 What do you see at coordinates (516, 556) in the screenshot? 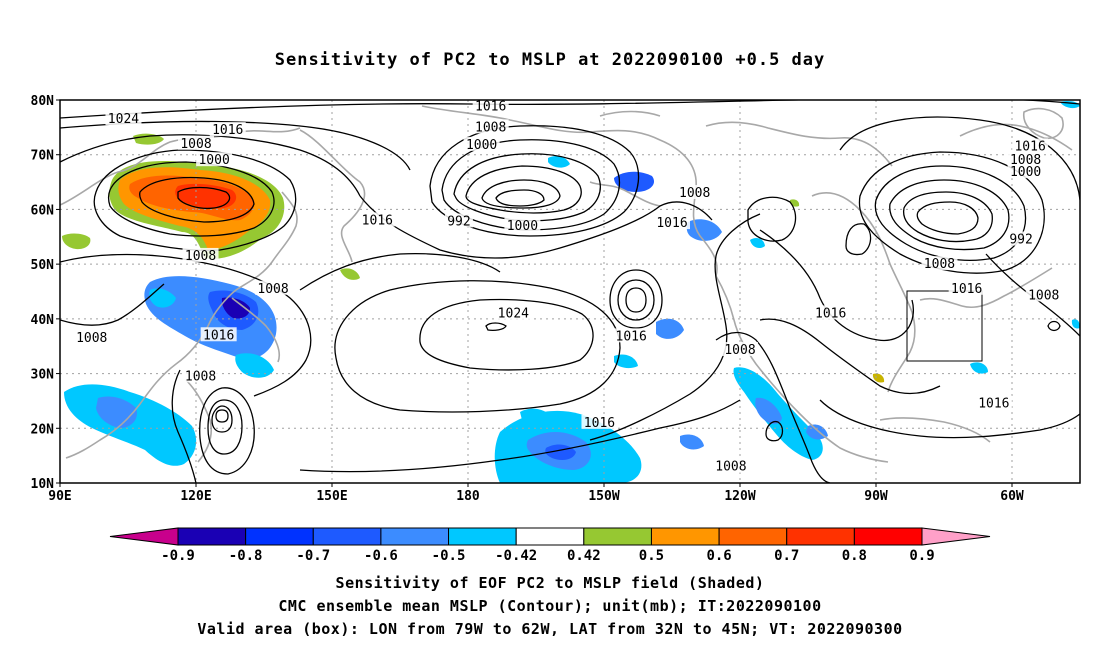
I see `colorbar-label: -0.42` at bounding box center [516, 556].